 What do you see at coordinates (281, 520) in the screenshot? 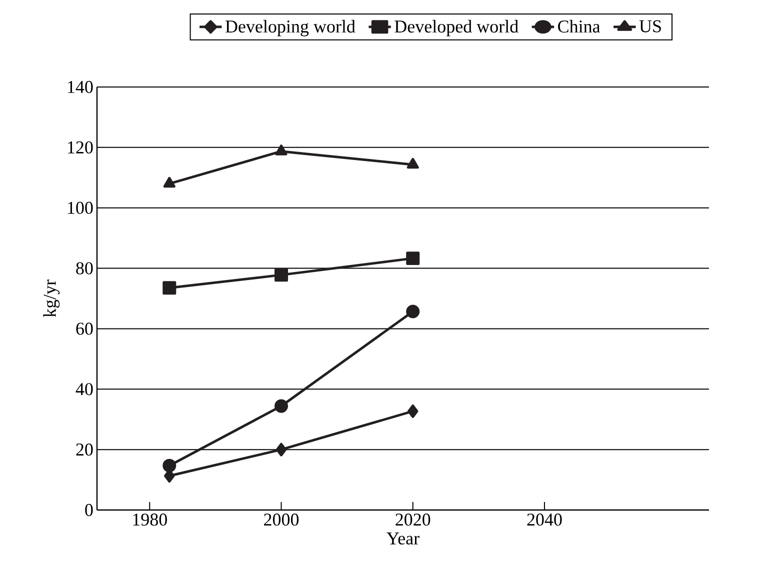
I see `x-tick-label: 2000` at bounding box center [281, 520].